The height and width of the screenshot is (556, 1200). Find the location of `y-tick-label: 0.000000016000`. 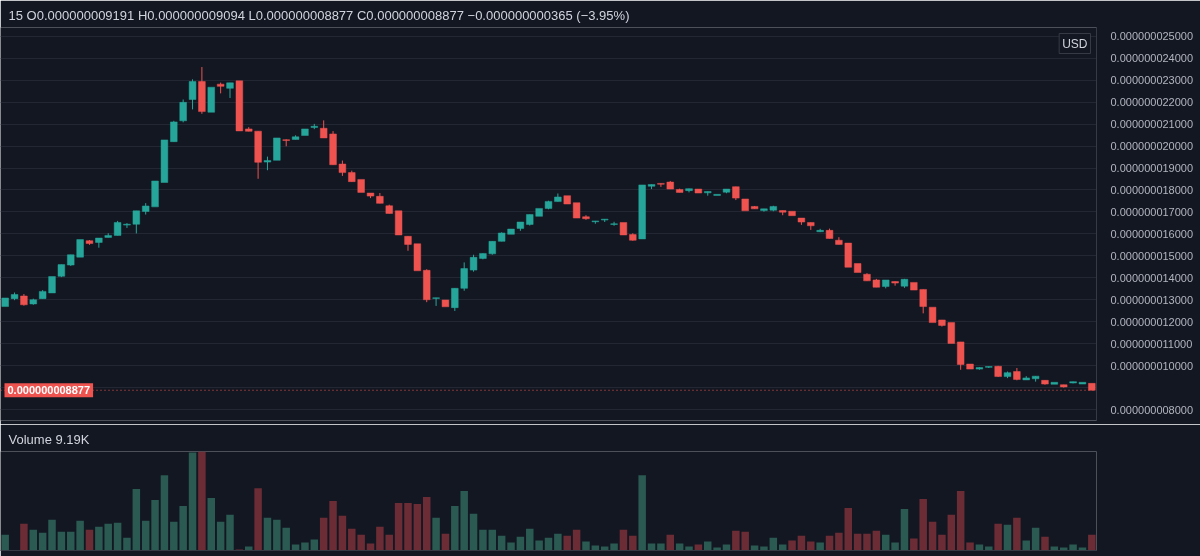

y-tick-label: 0.000000016000 is located at coordinates (1152, 233).